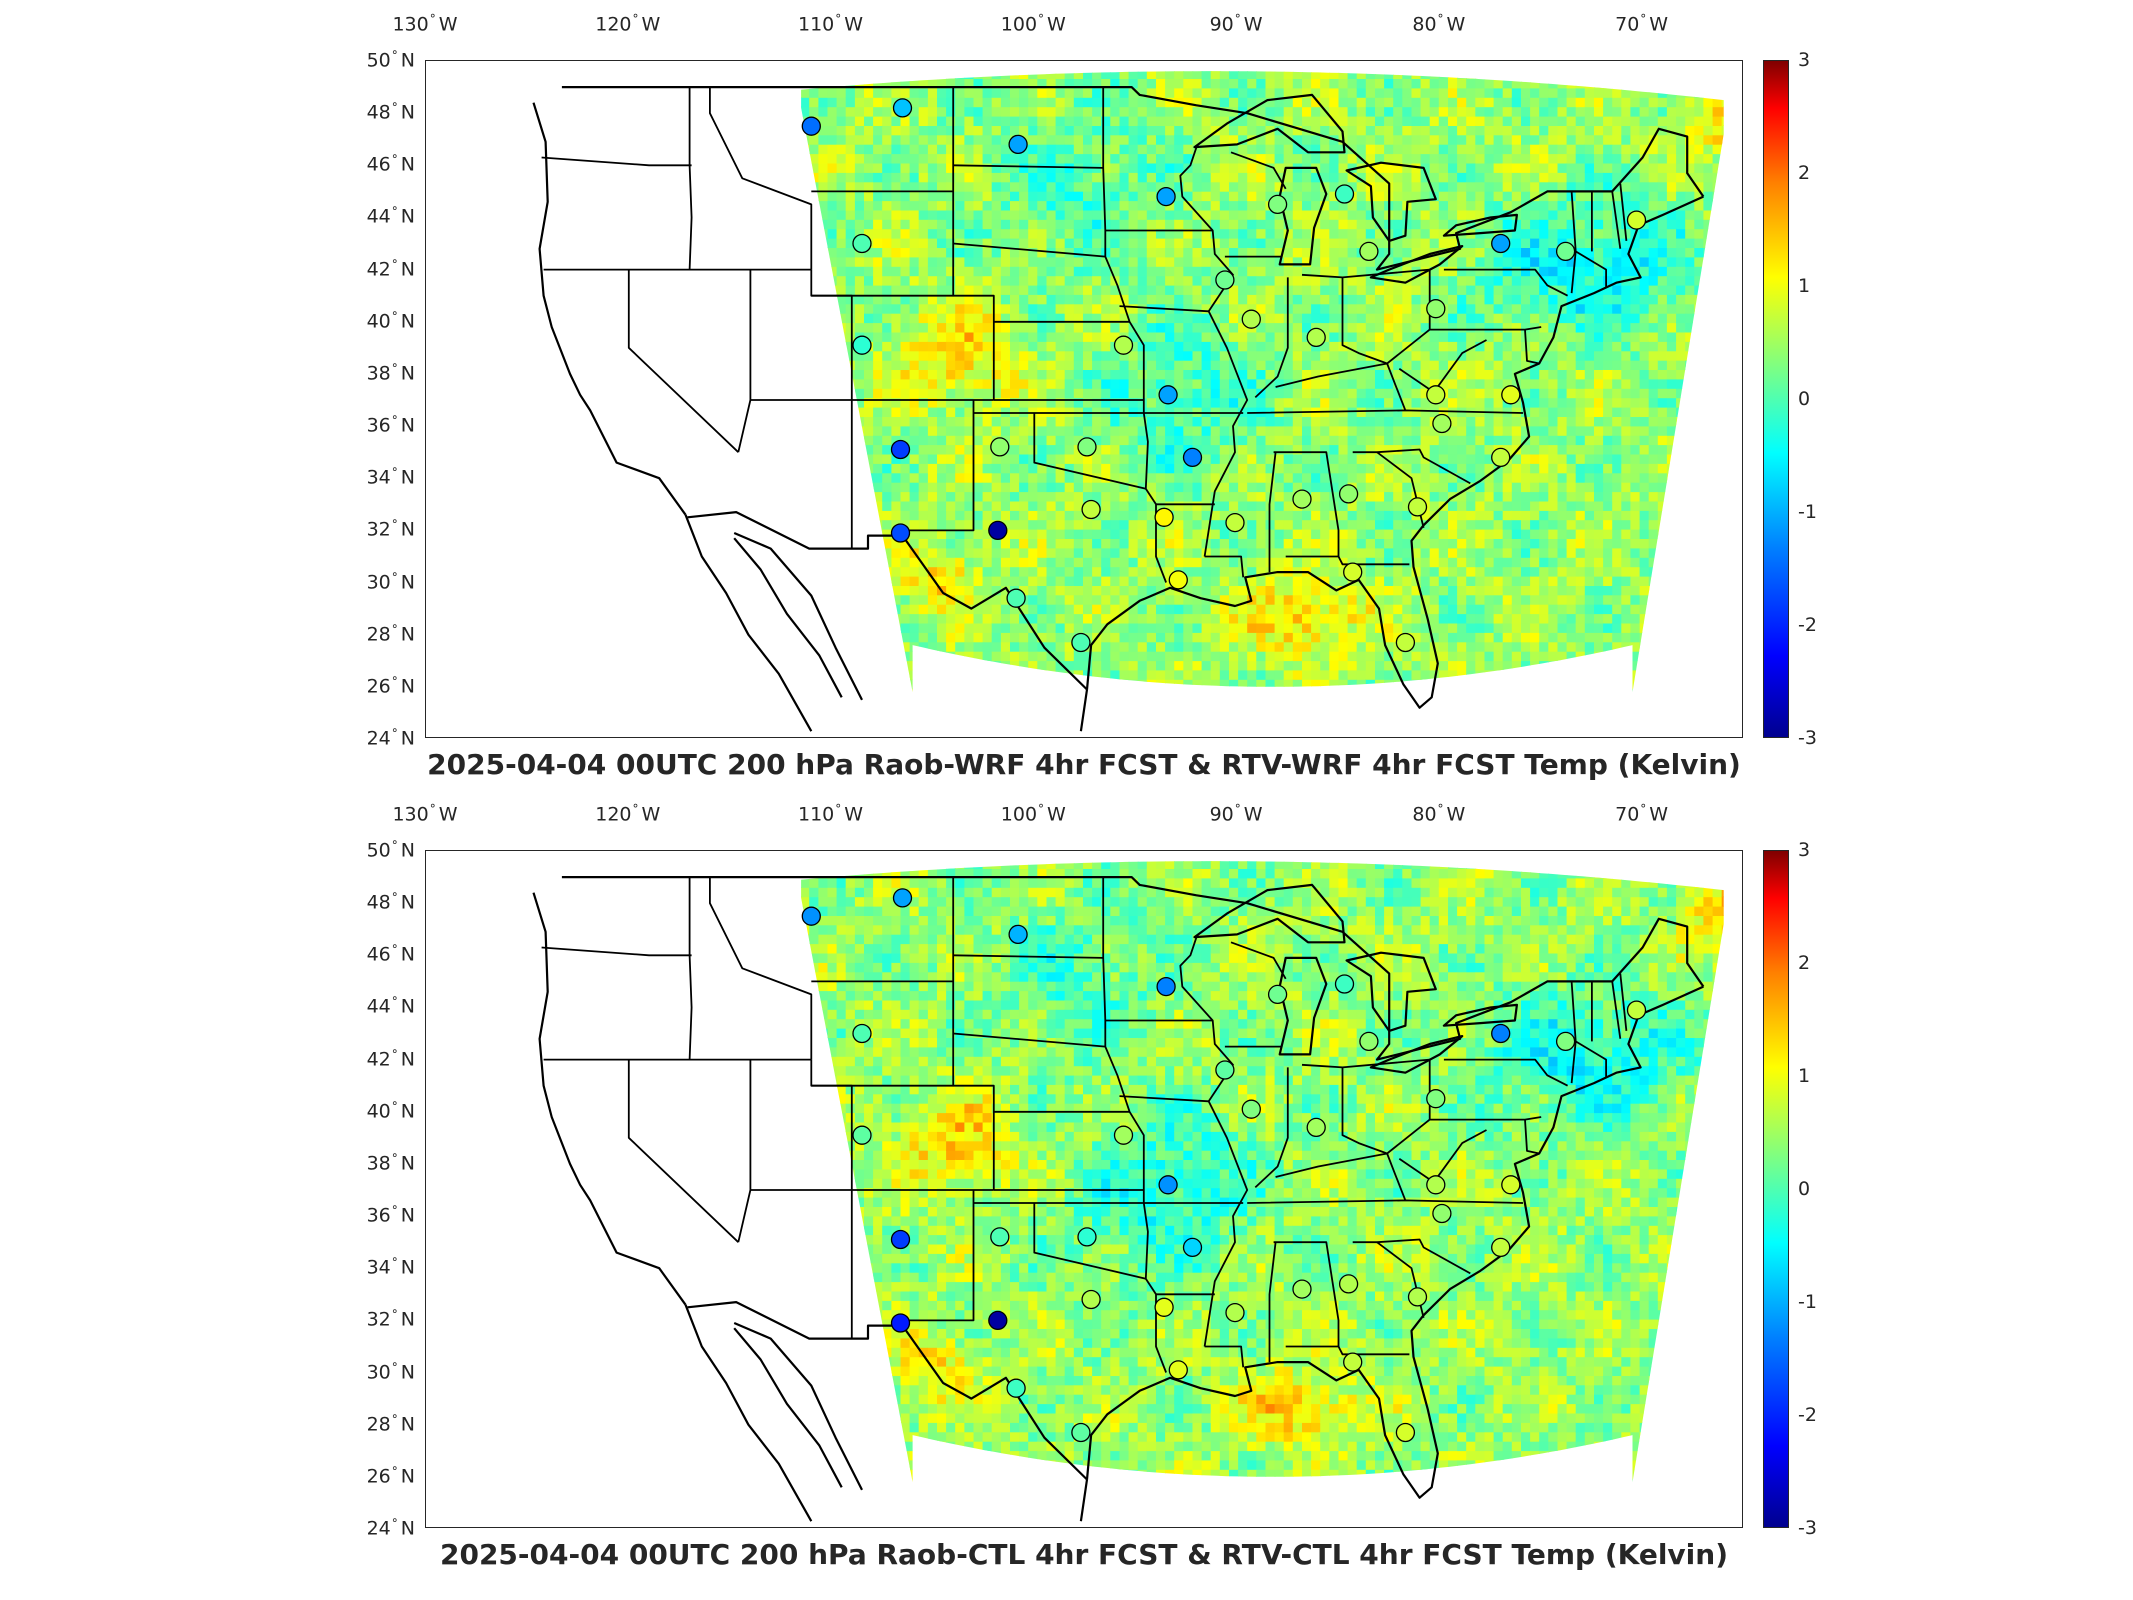 The height and width of the screenshot is (1600, 2133). Describe the element at coordinates (1804, 60) in the screenshot. I see `colorbar-tick-label: 3` at that location.